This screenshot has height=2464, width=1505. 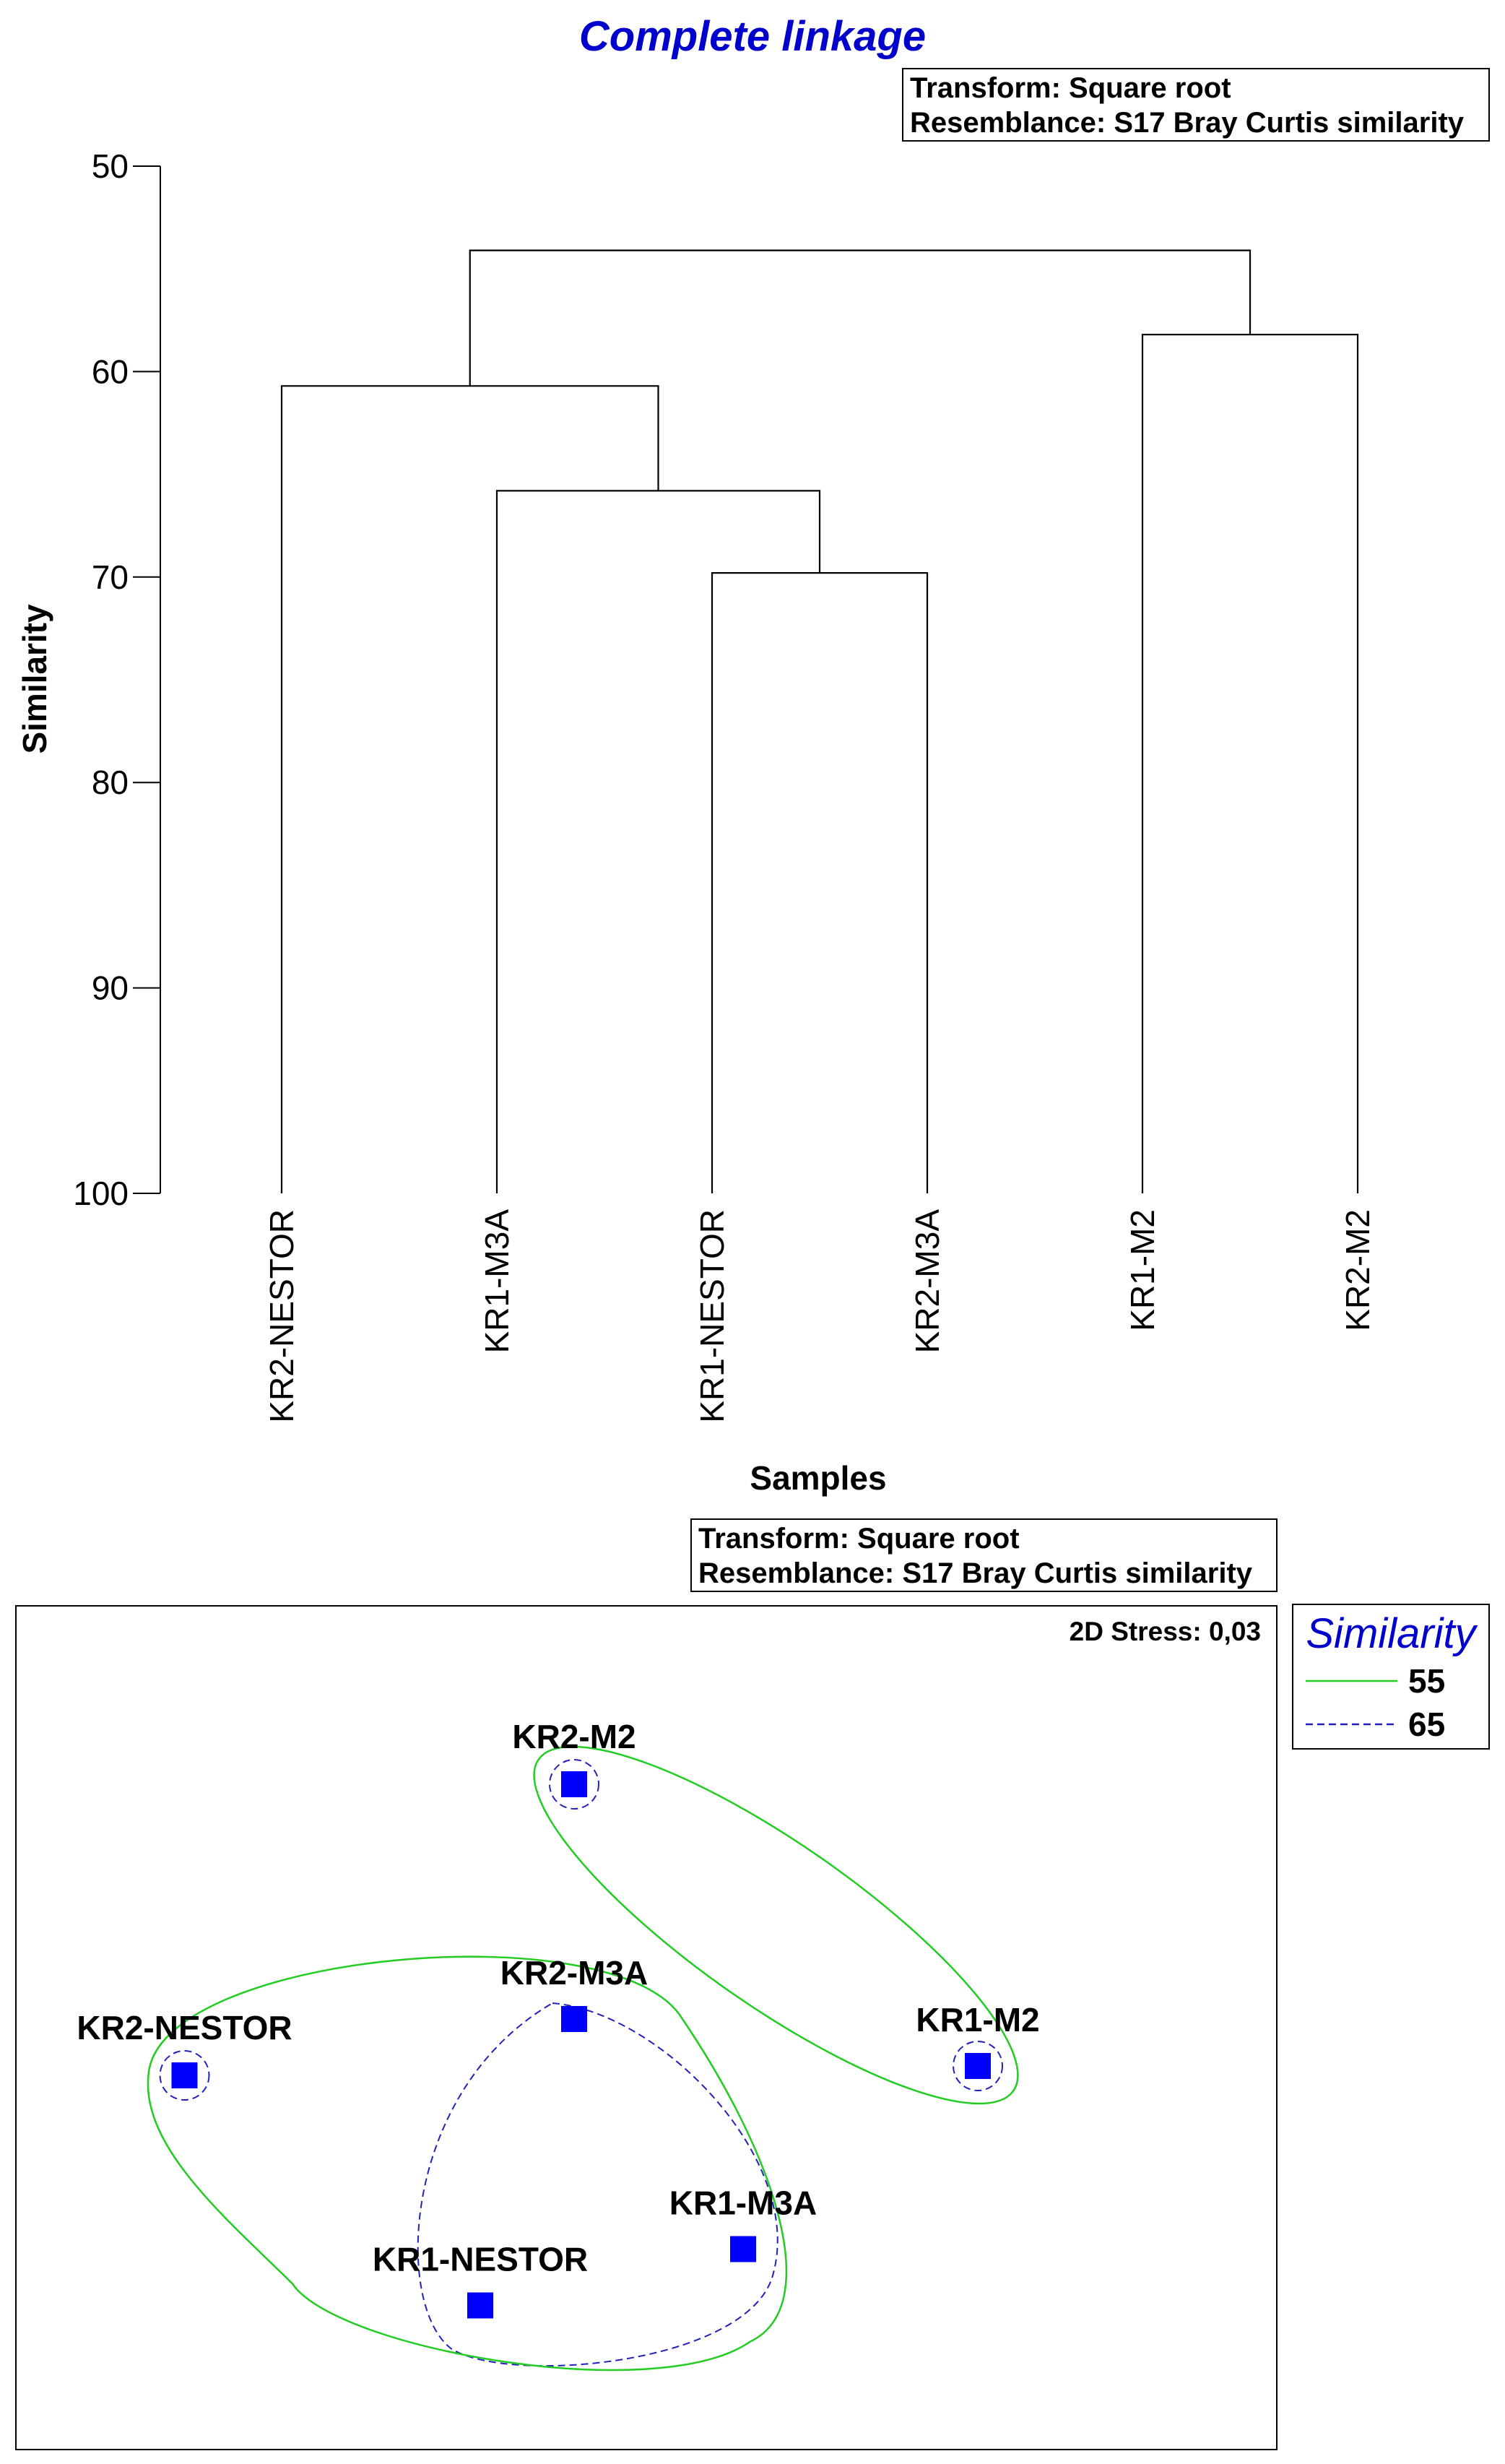 What do you see at coordinates (1392, 1633) in the screenshot?
I see `legend-title: Similarity` at bounding box center [1392, 1633].